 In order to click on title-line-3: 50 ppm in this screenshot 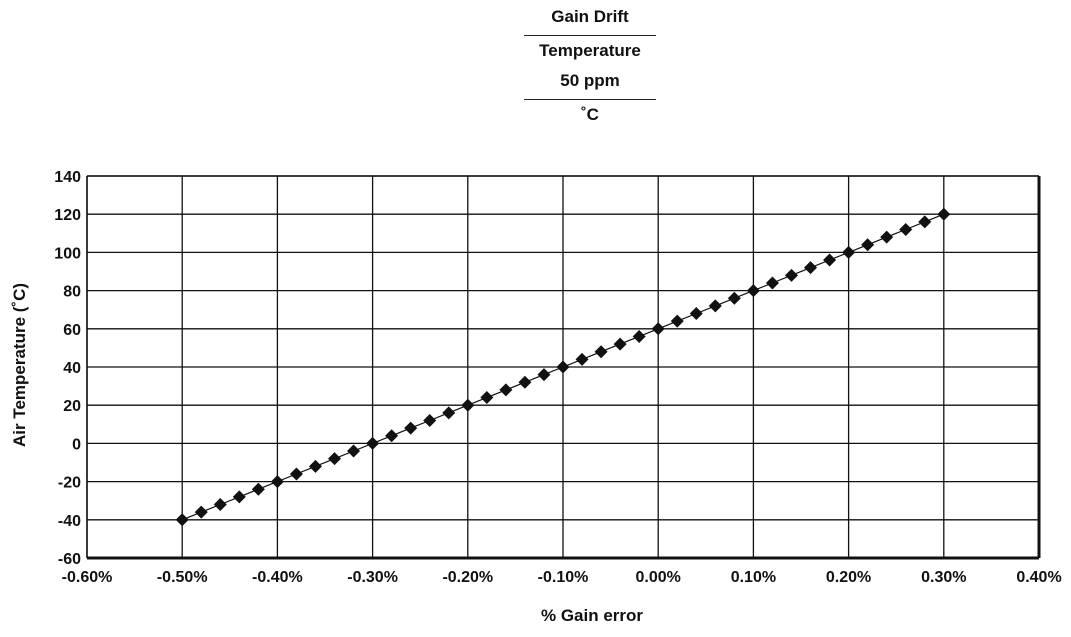, I will do `click(590, 80)`.